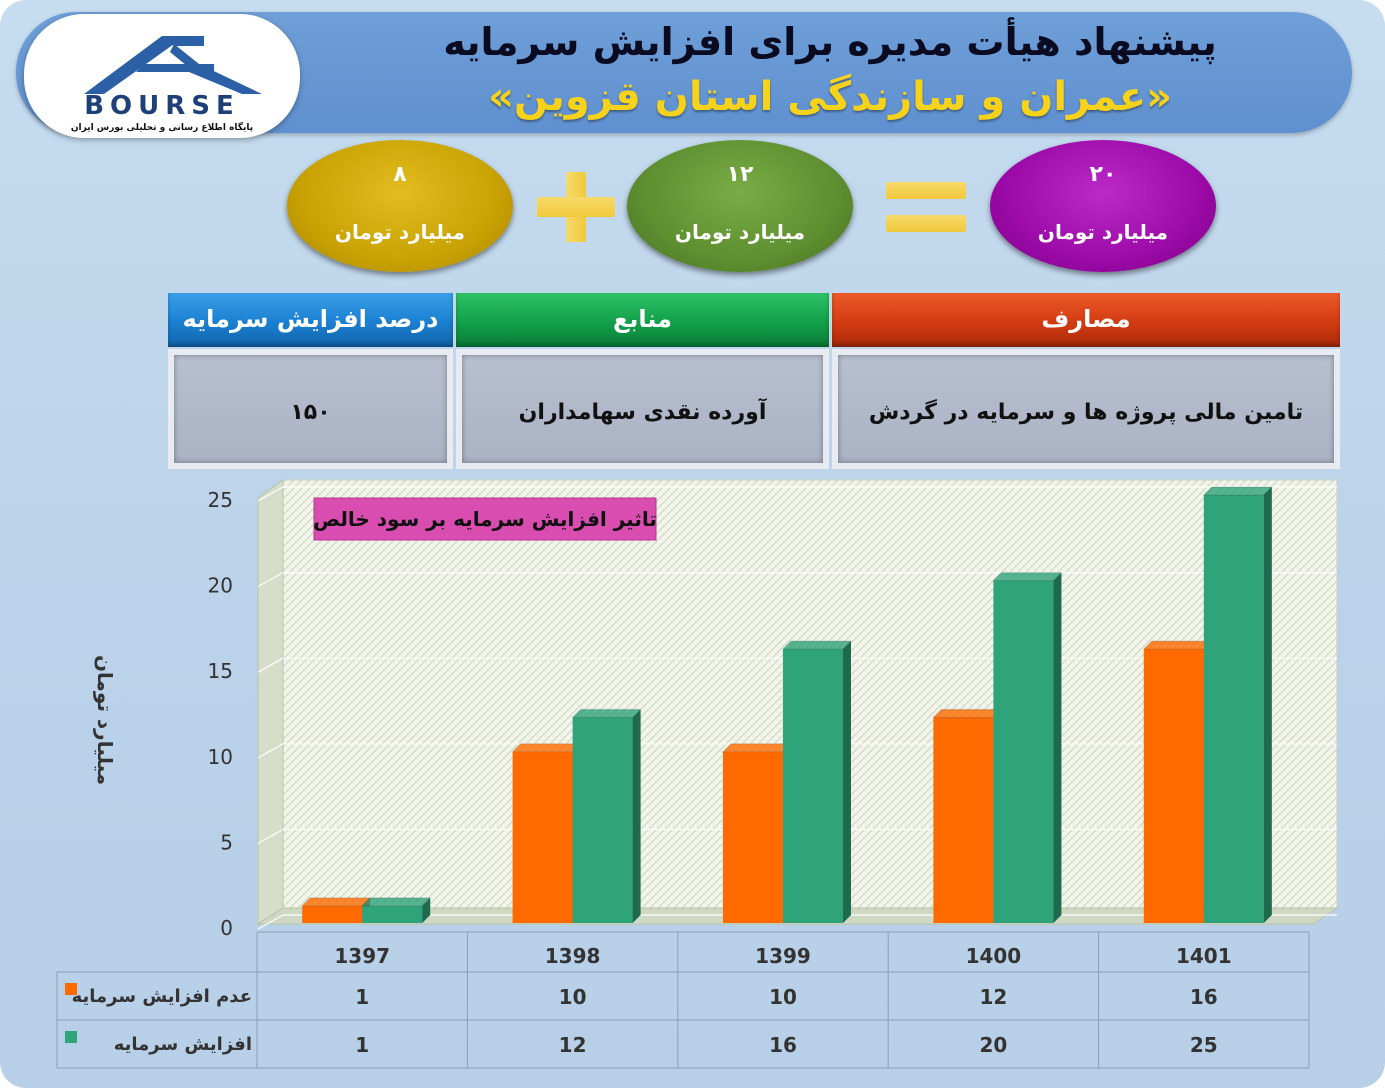  I want to click on header-percent: درصد افزایش سرمایه, so click(310, 320).